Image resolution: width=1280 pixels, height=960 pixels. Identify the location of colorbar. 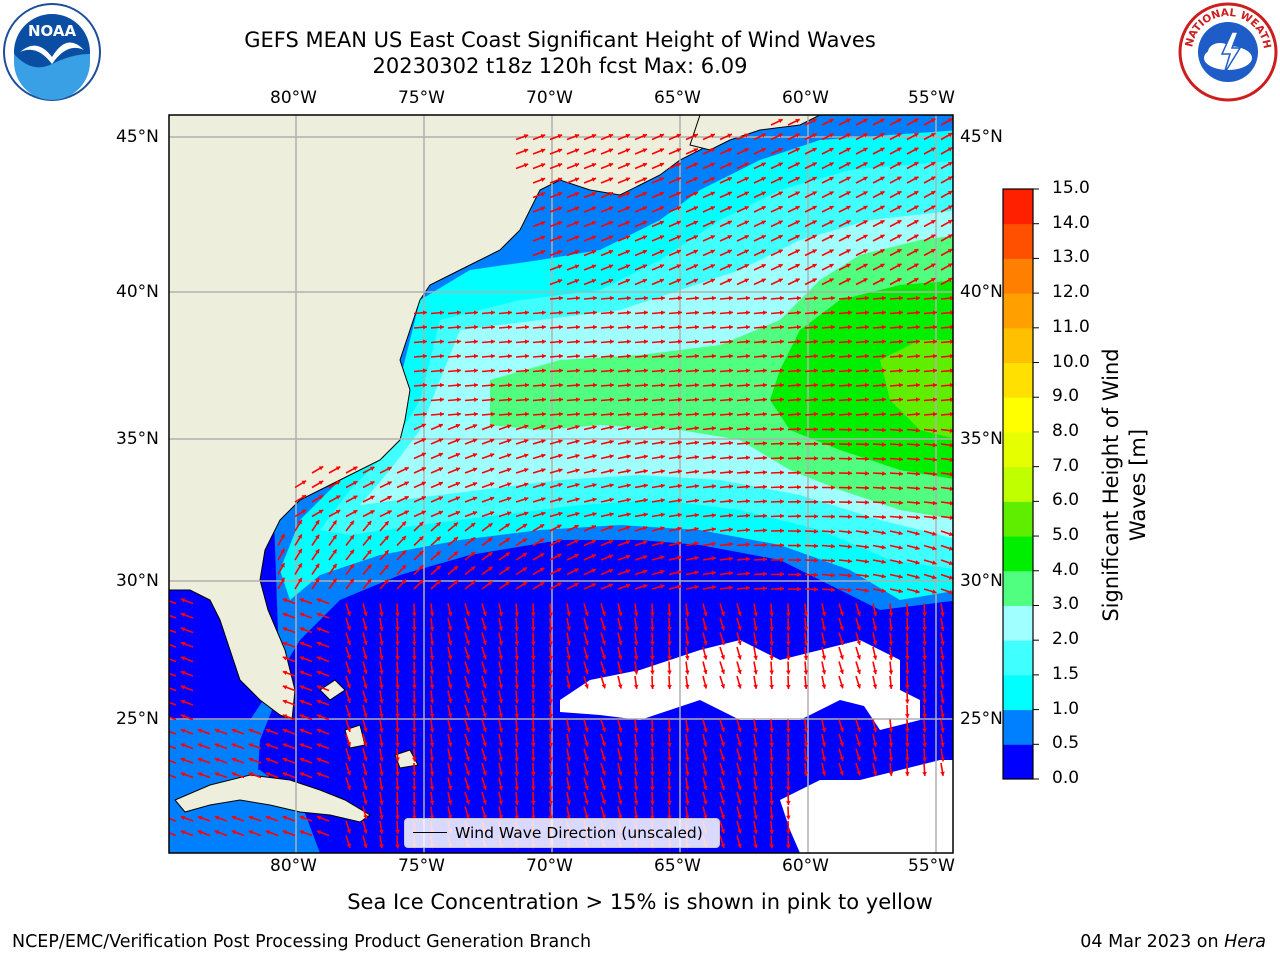
(1018, 484).